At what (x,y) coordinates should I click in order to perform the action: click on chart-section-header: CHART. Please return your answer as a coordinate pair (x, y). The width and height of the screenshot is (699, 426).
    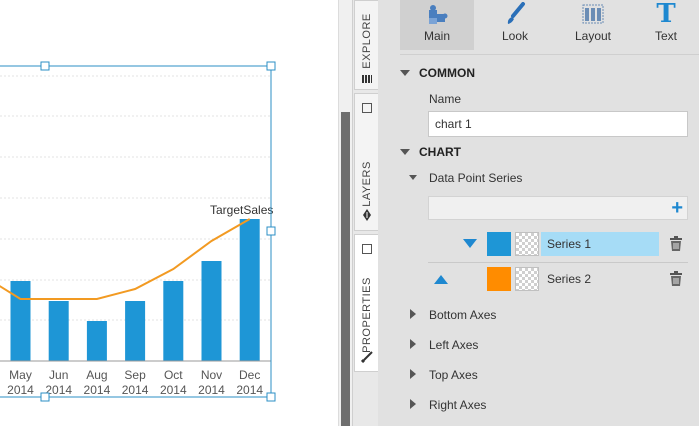
    Looking at the image, I should click on (440, 152).